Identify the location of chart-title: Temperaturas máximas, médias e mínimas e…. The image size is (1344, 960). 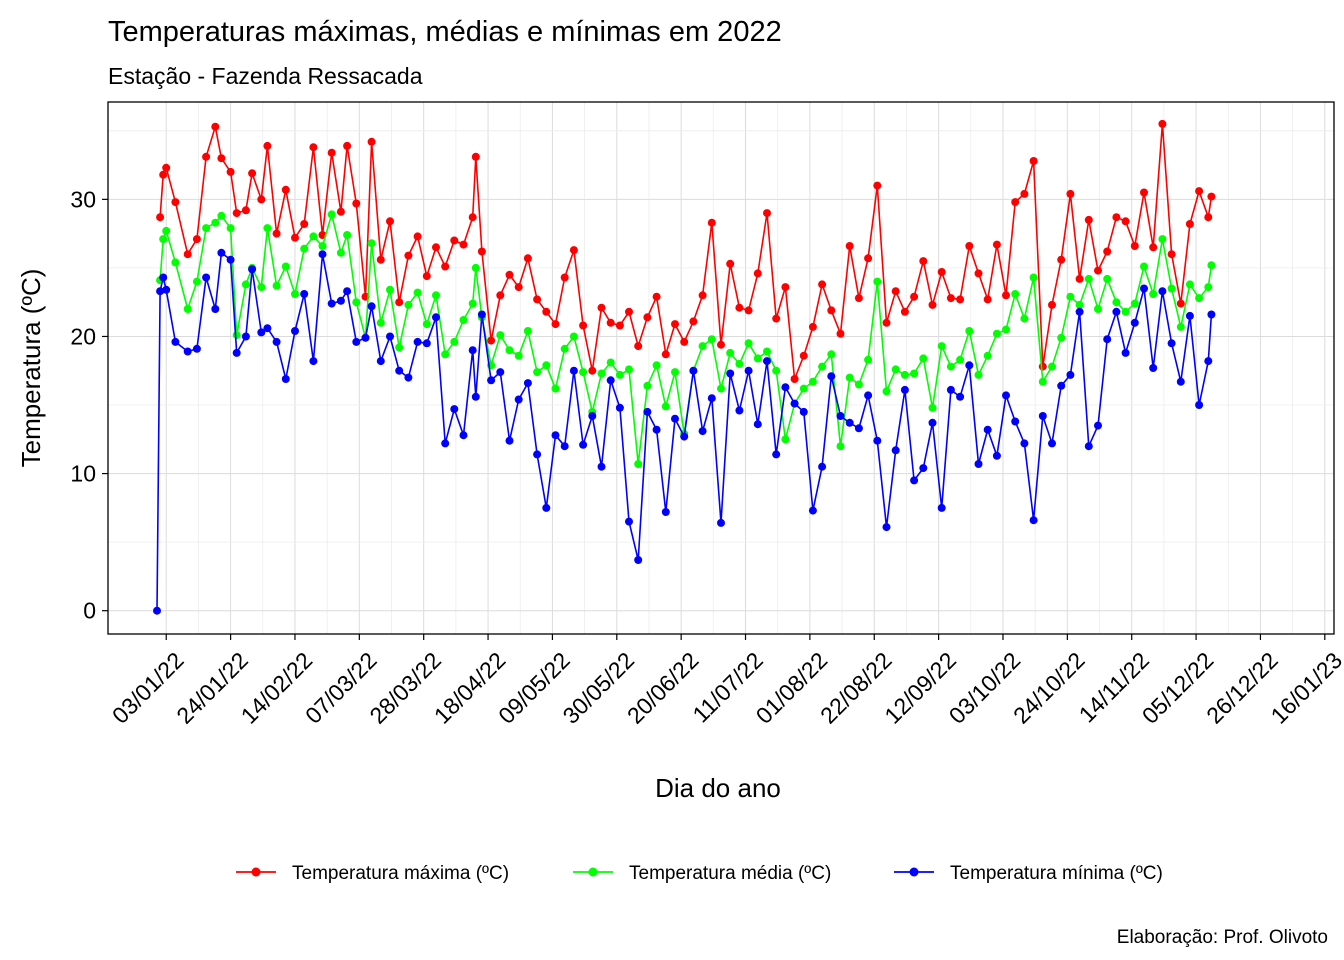
(445, 32).